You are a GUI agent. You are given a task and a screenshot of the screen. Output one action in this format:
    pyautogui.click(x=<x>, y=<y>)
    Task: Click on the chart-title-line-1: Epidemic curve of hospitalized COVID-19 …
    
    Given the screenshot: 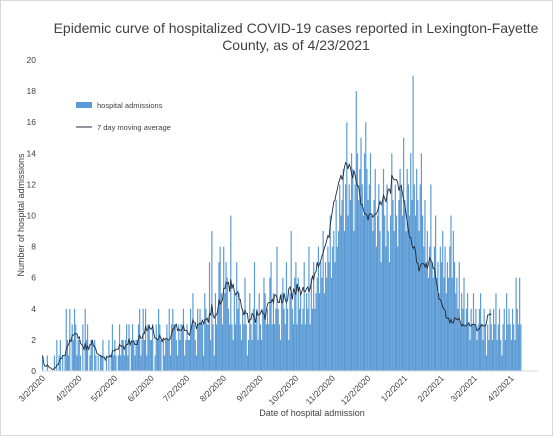 What is the action you would take?
    pyautogui.click(x=296, y=28)
    